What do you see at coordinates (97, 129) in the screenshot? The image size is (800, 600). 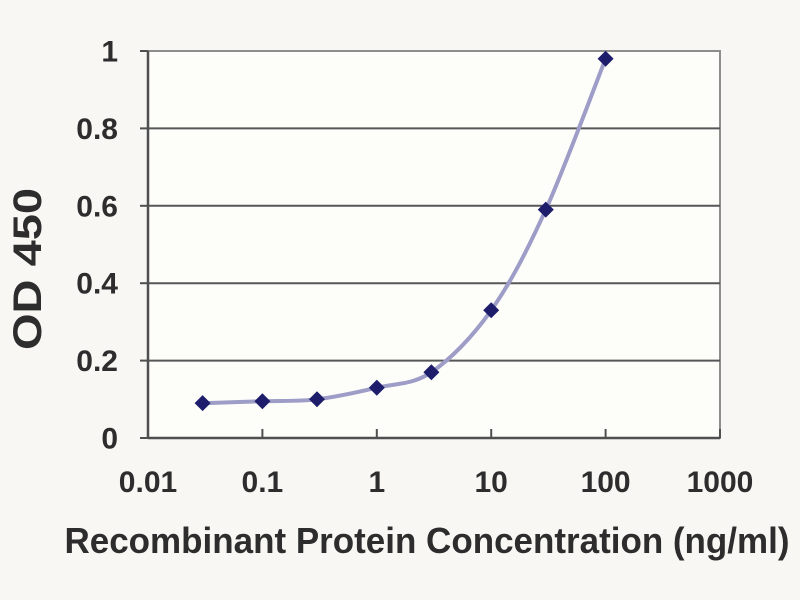 I see `y-tick-label-0.8: 0.8` at bounding box center [97, 129].